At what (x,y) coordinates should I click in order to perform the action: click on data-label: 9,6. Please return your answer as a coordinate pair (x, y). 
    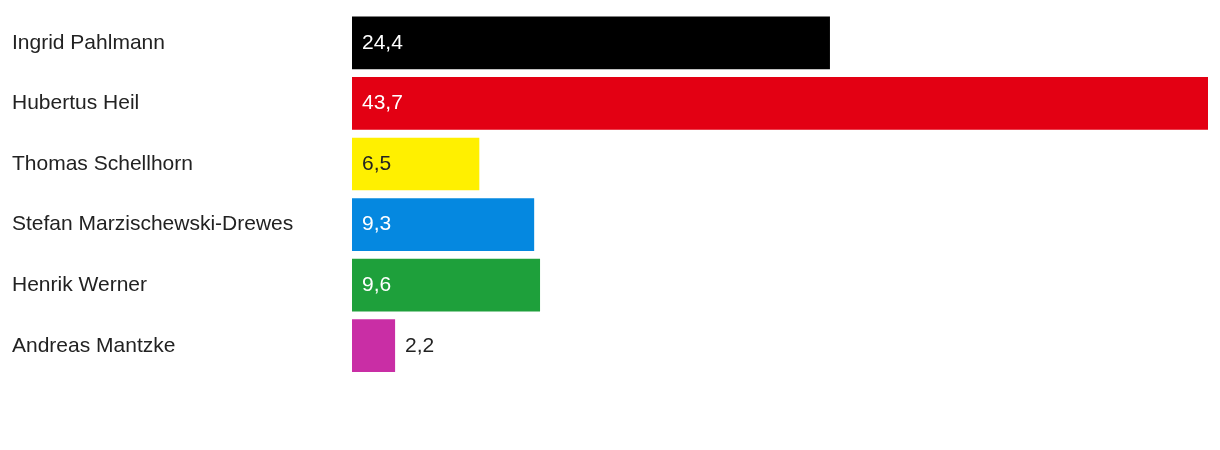
    Looking at the image, I should click on (377, 283).